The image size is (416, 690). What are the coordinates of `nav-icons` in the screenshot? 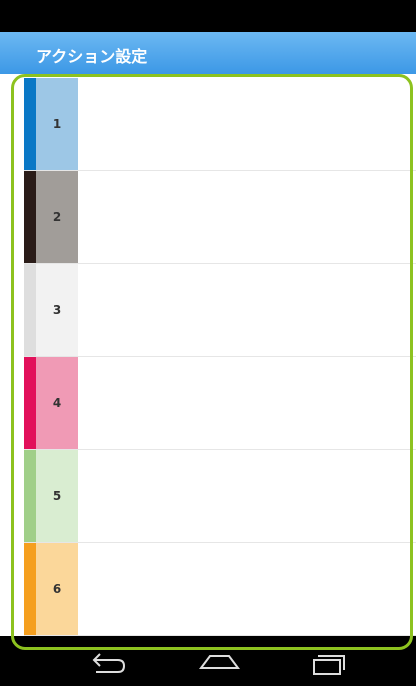 It's located at (218, 664).